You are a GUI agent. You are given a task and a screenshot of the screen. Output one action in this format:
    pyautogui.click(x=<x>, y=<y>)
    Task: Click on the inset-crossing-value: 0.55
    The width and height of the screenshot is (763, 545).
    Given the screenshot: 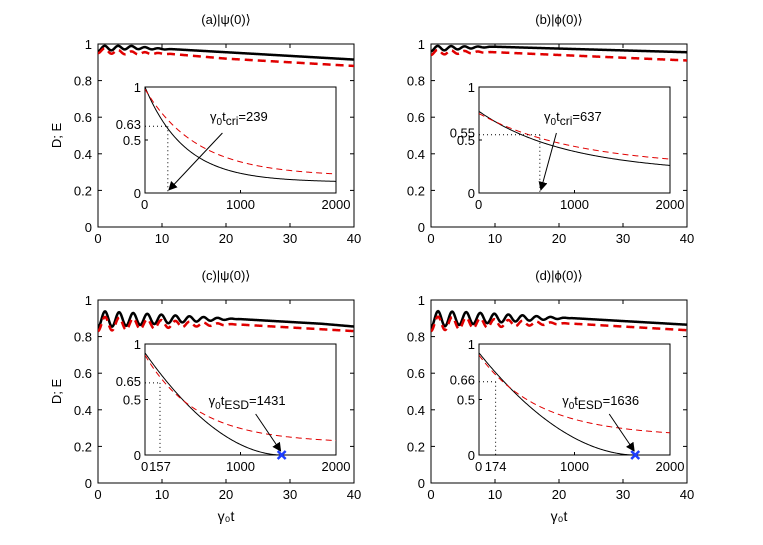 What is the action you would take?
    pyautogui.click(x=462, y=133)
    